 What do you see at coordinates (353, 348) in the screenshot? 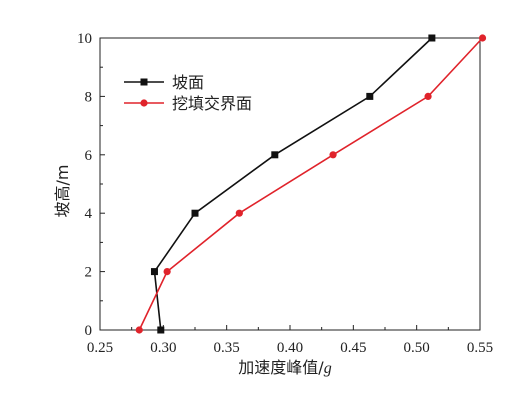
I see `x-tick-label: 0.45` at bounding box center [353, 348].